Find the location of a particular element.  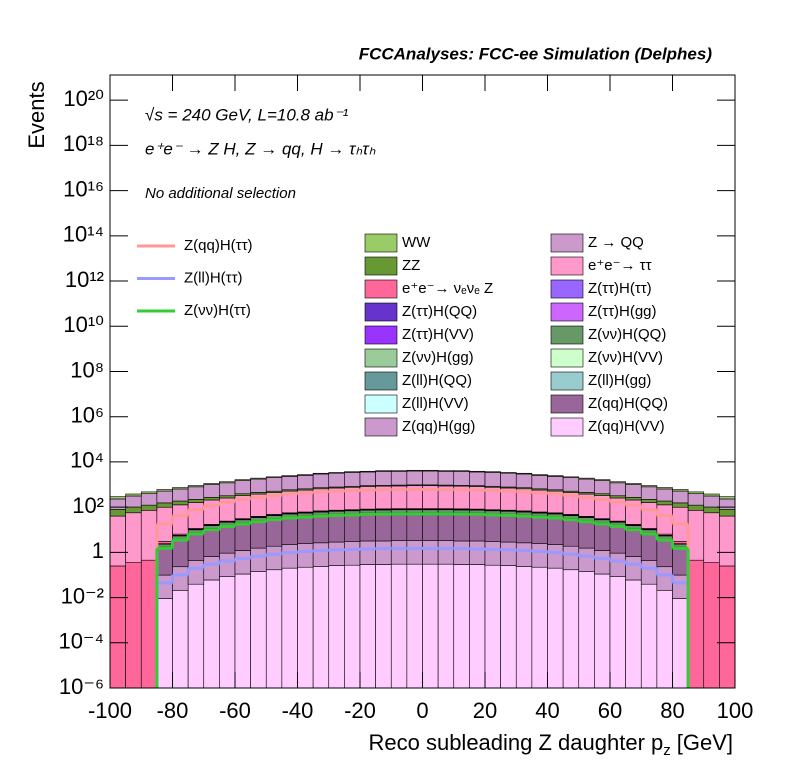

legend-label: Z(qq)H(ττ) is located at coordinates (218, 245).